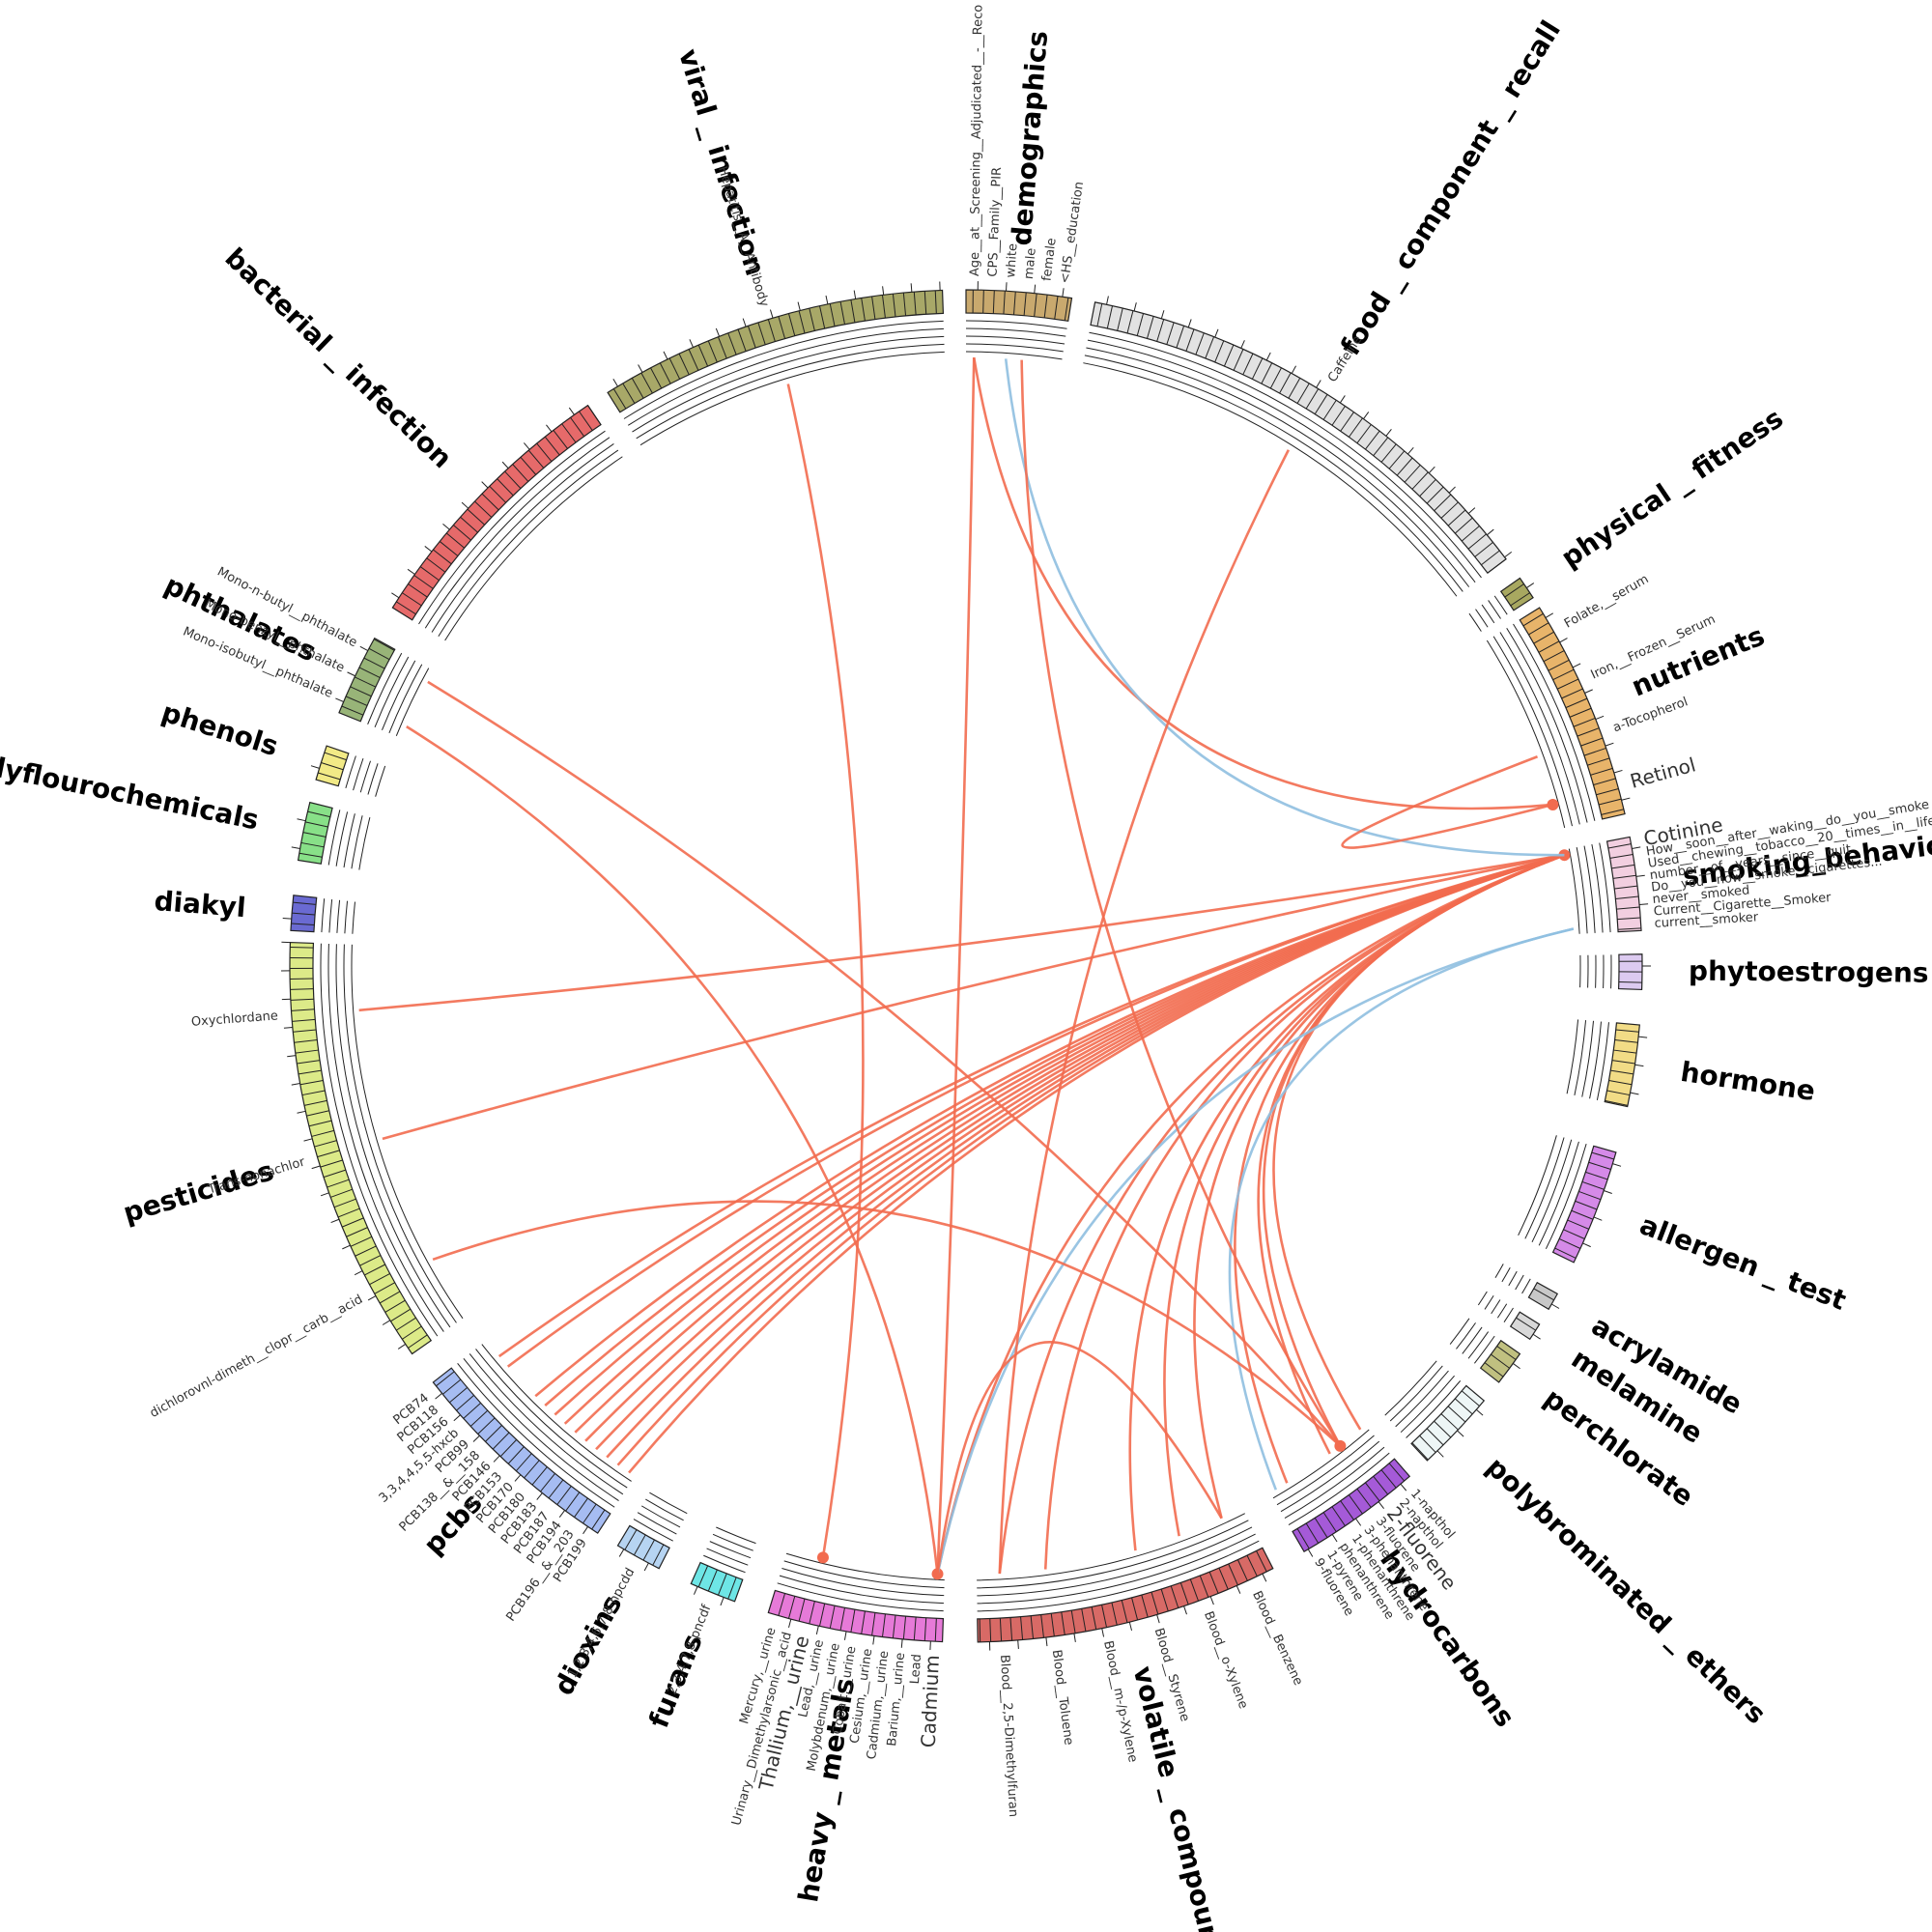 The width and height of the screenshot is (1932, 1932). Describe the element at coordinates (601, 1623) in the screenshot. I see `feature-label: 1,2,3,4,6,7,8-hpcdd` at that location.